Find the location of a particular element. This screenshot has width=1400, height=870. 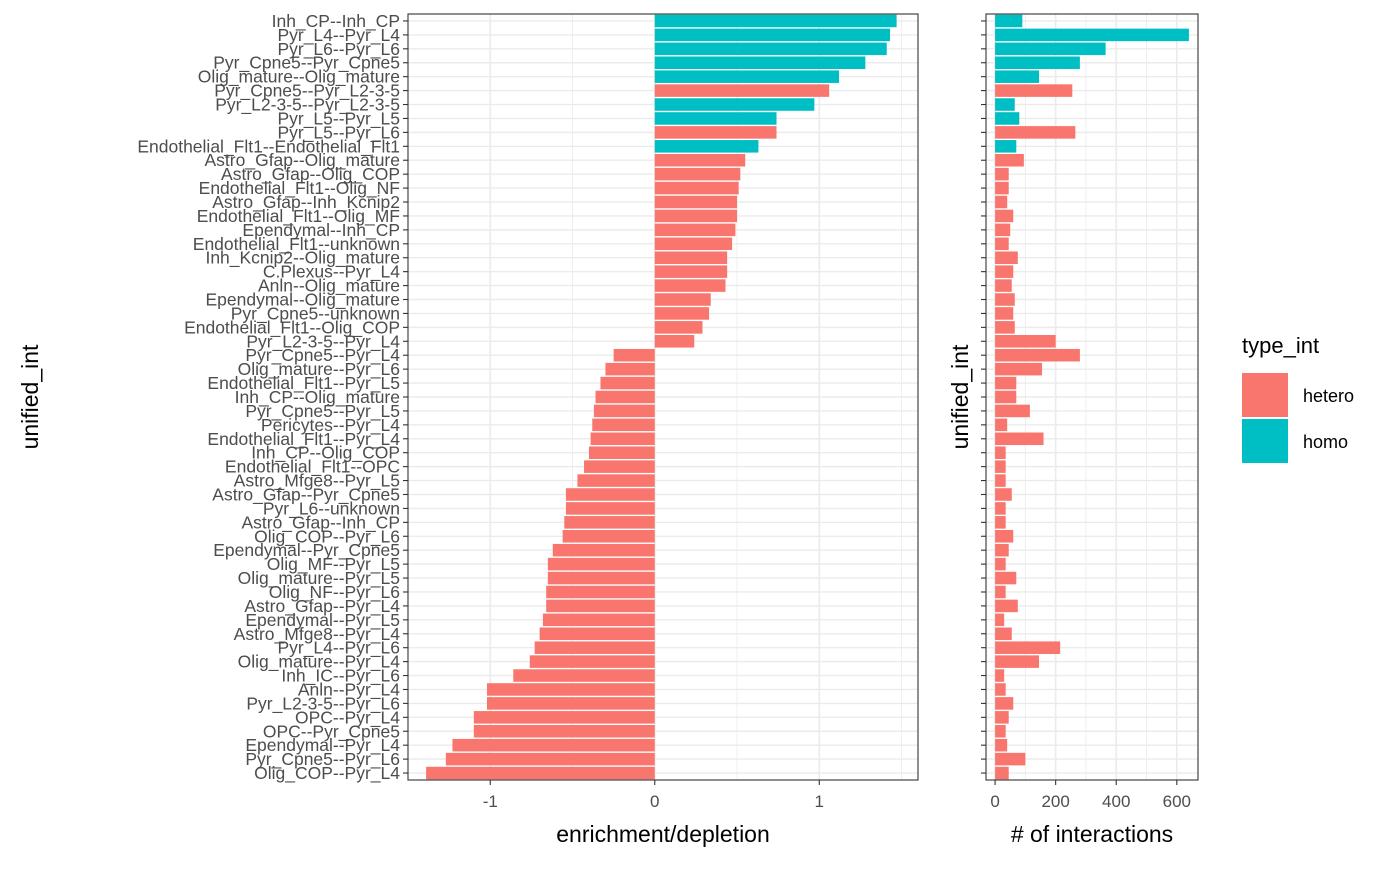

row-label: Astro_Gfap--Olig_mature is located at coordinates (303, 160).